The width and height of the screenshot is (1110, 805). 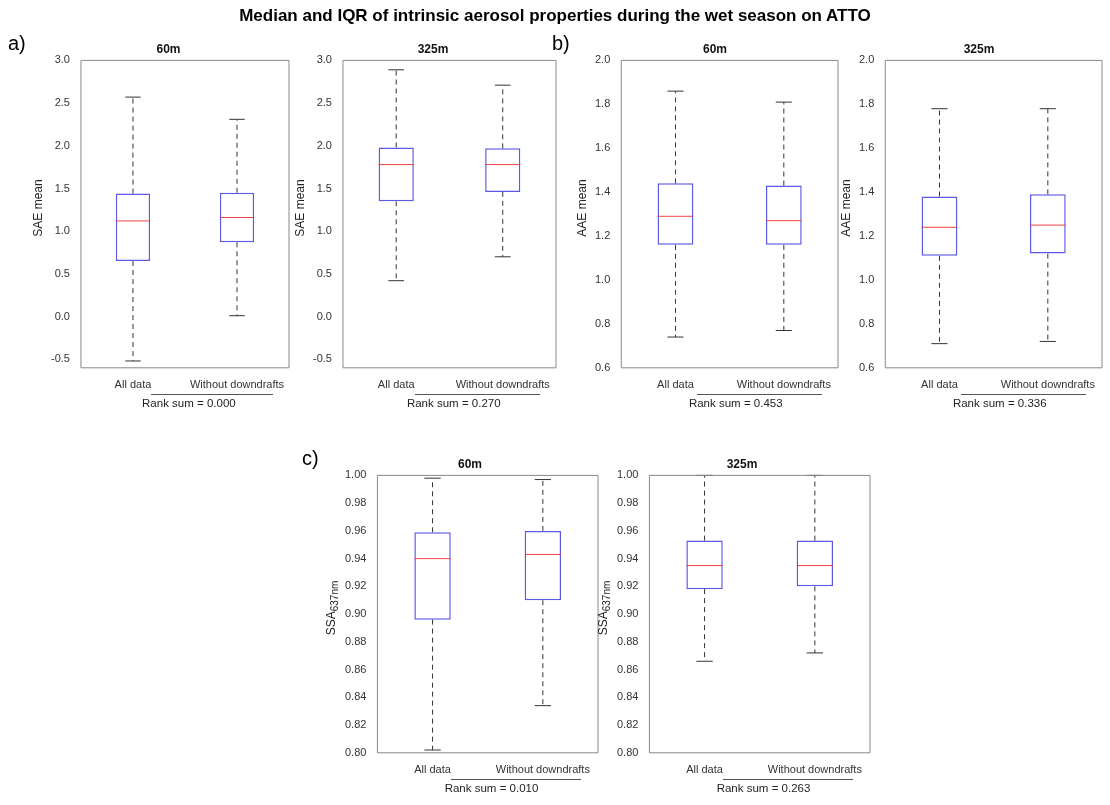 What do you see at coordinates (735, 403) in the screenshot?
I see `text: Rank sum = 0.453` at bounding box center [735, 403].